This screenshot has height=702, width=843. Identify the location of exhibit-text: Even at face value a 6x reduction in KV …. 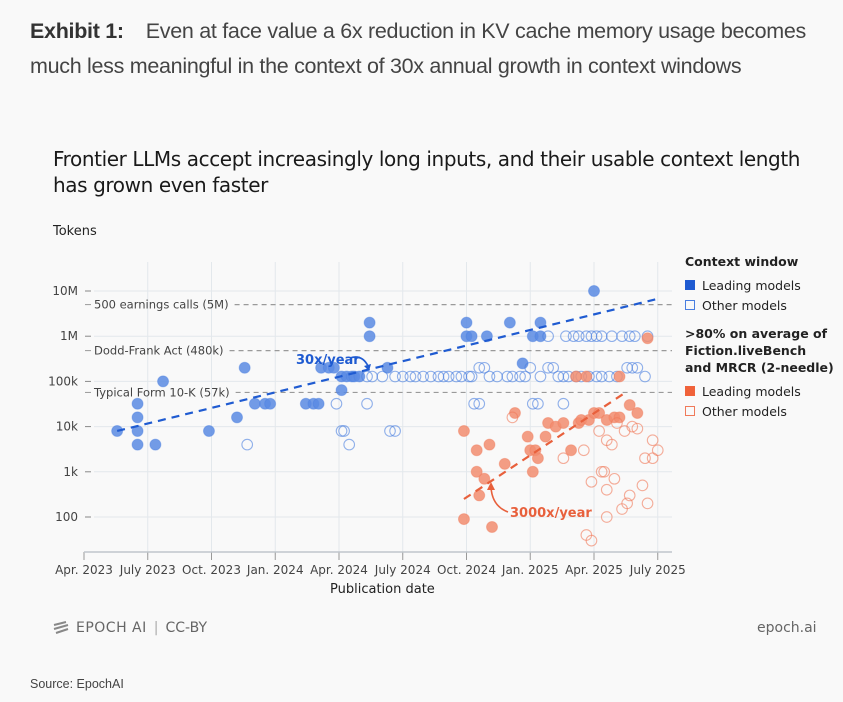
(418, 48).